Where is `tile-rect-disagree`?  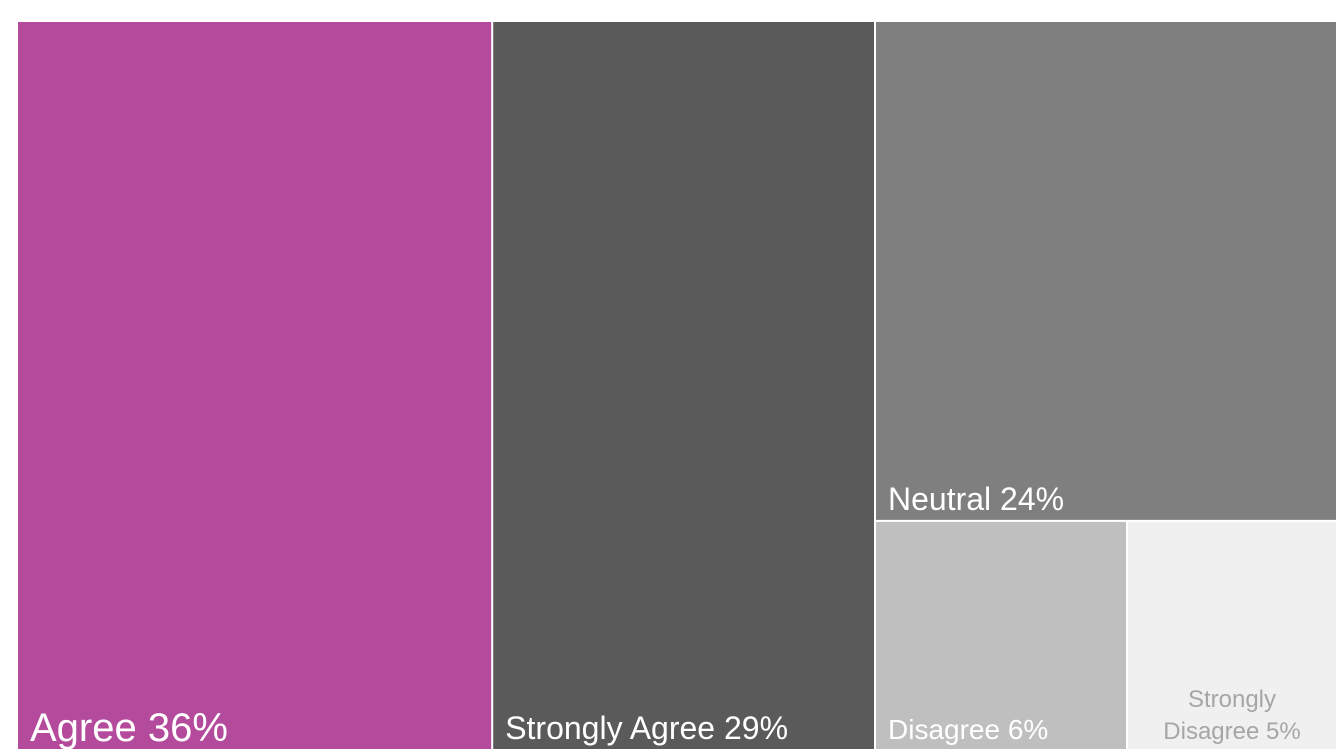 tile-rect-disagree is located at coordinates (1001, 635).